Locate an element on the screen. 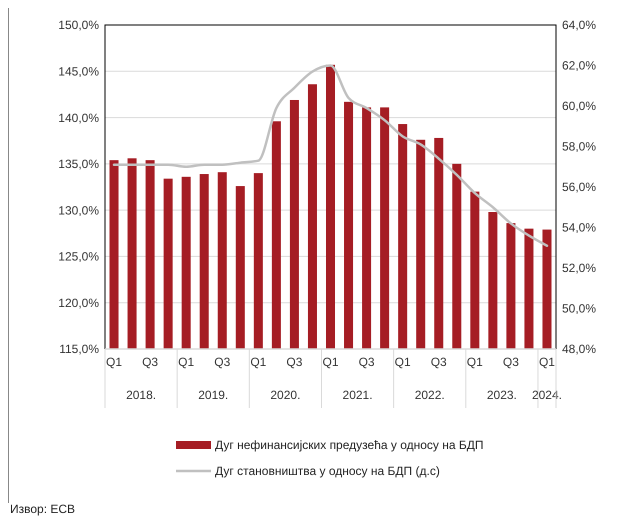  y2-tick-label: 62,0% is located at coordinates (579, 65).